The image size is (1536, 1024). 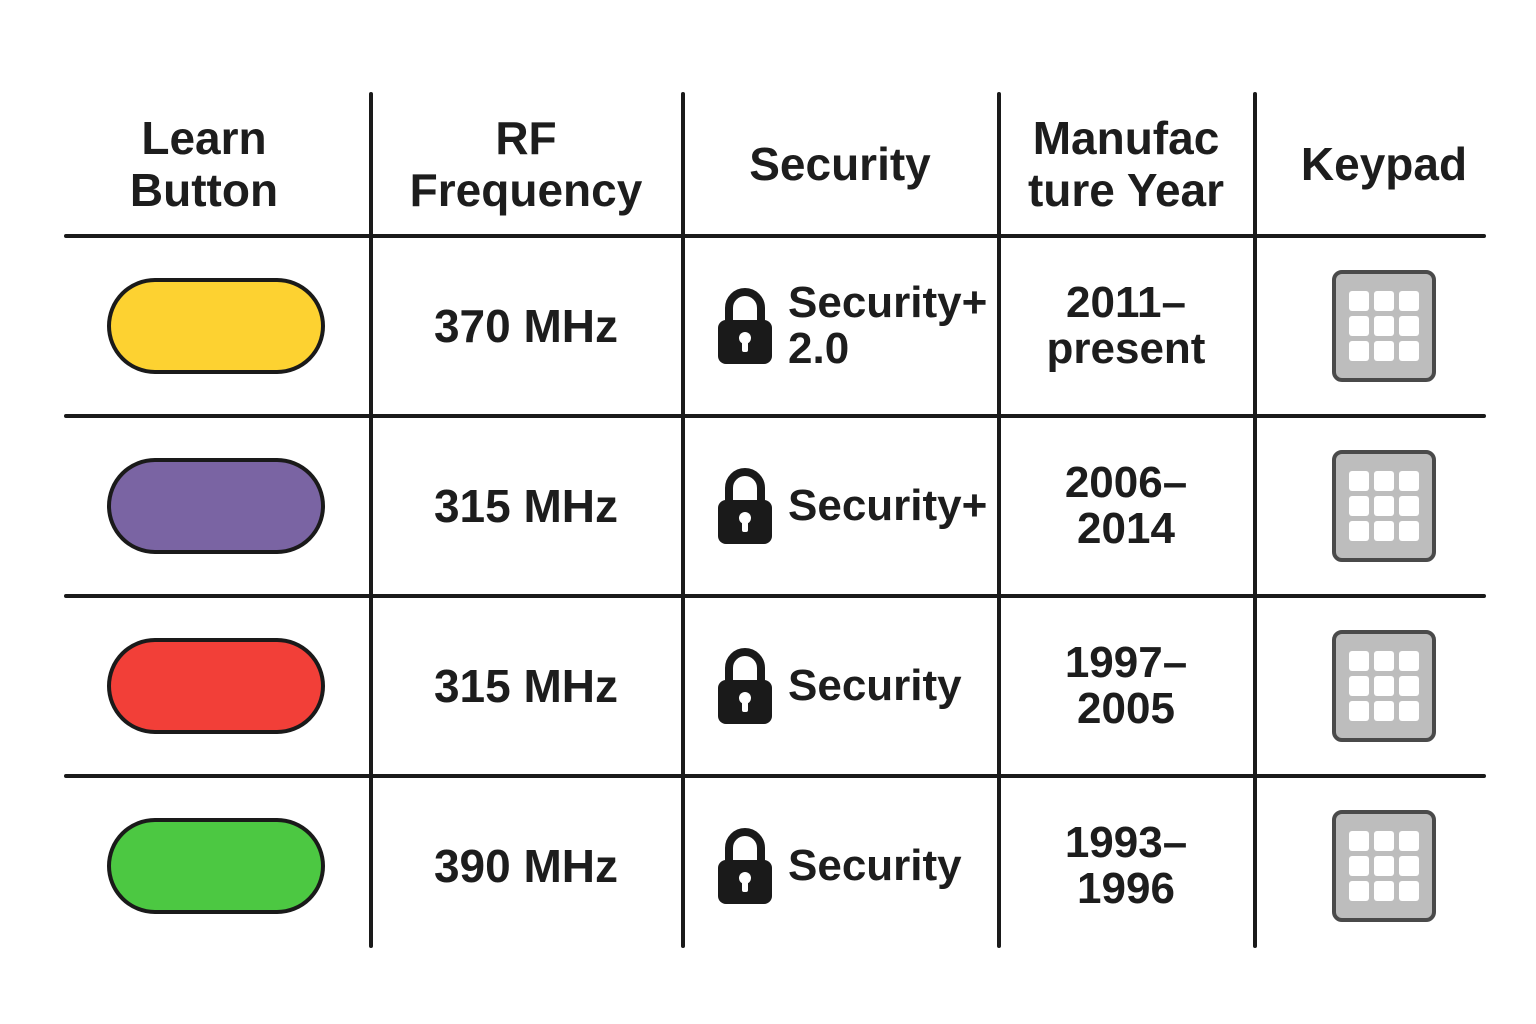 I want to click on table-row-2-years: 2006– 2014, so click(x=1126, y=506).